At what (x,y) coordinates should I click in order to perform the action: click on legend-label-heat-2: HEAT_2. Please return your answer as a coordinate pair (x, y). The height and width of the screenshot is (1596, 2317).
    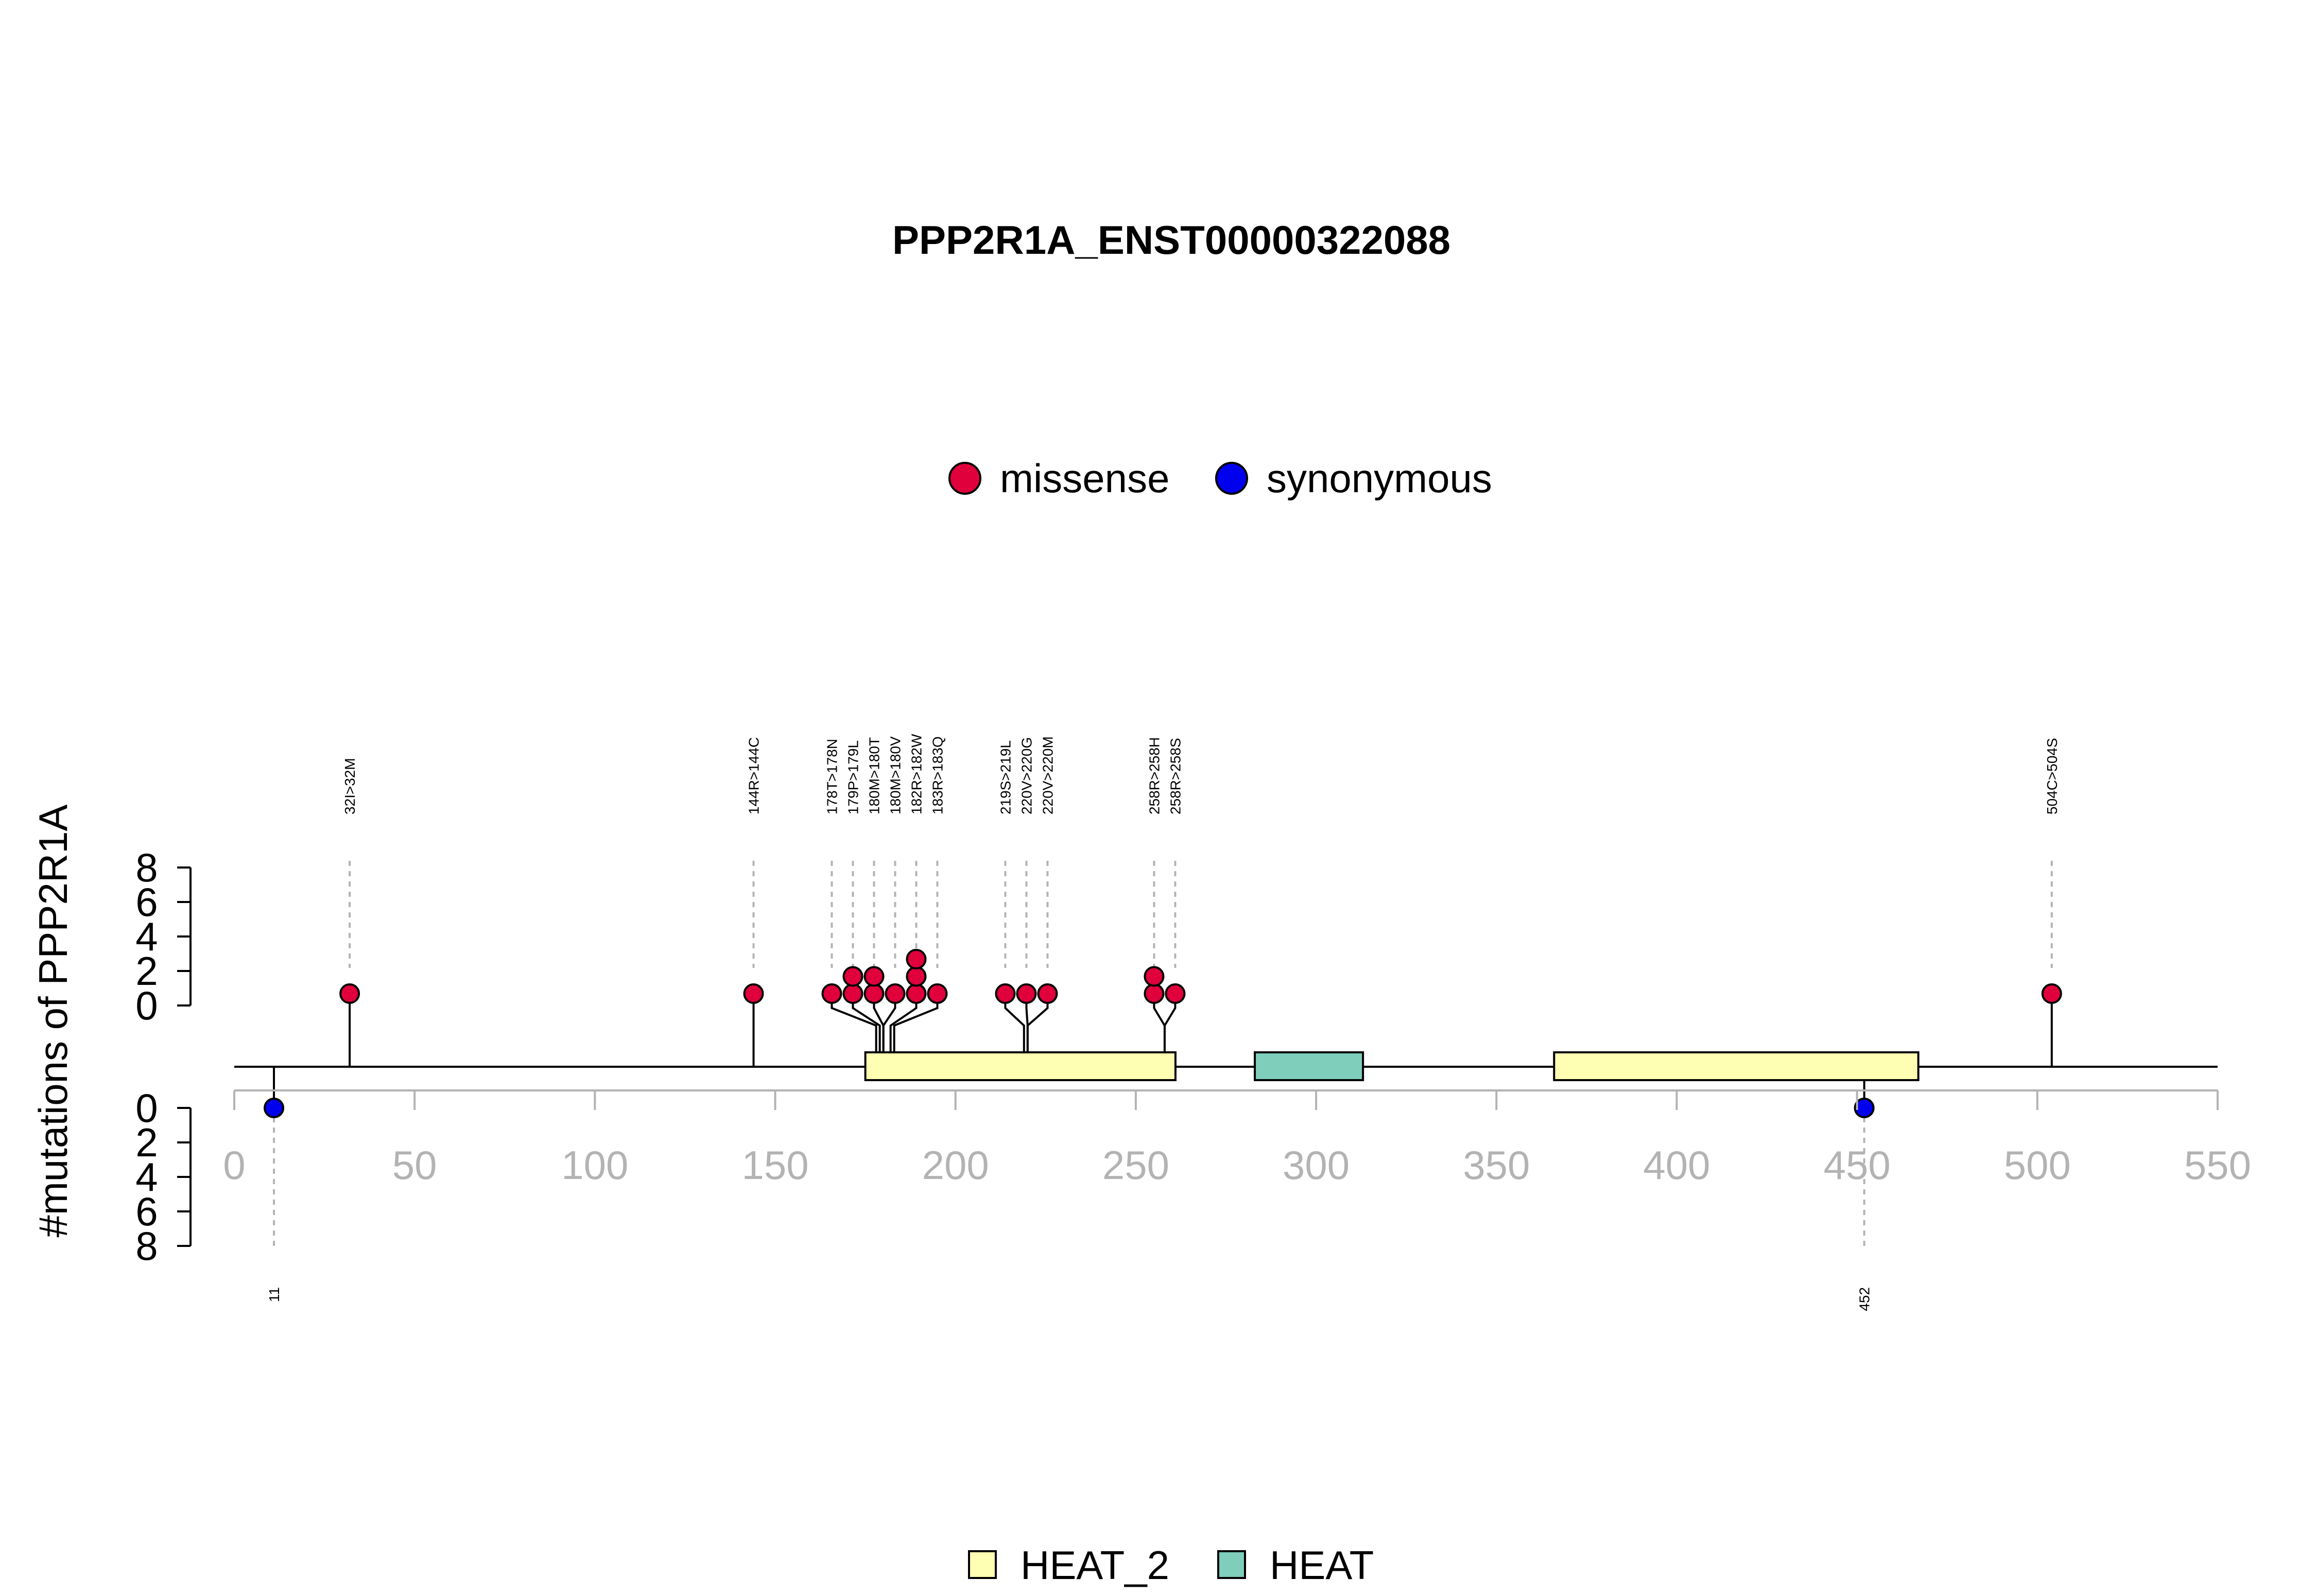
    Looking at the image, I should click on (1095, 1565).